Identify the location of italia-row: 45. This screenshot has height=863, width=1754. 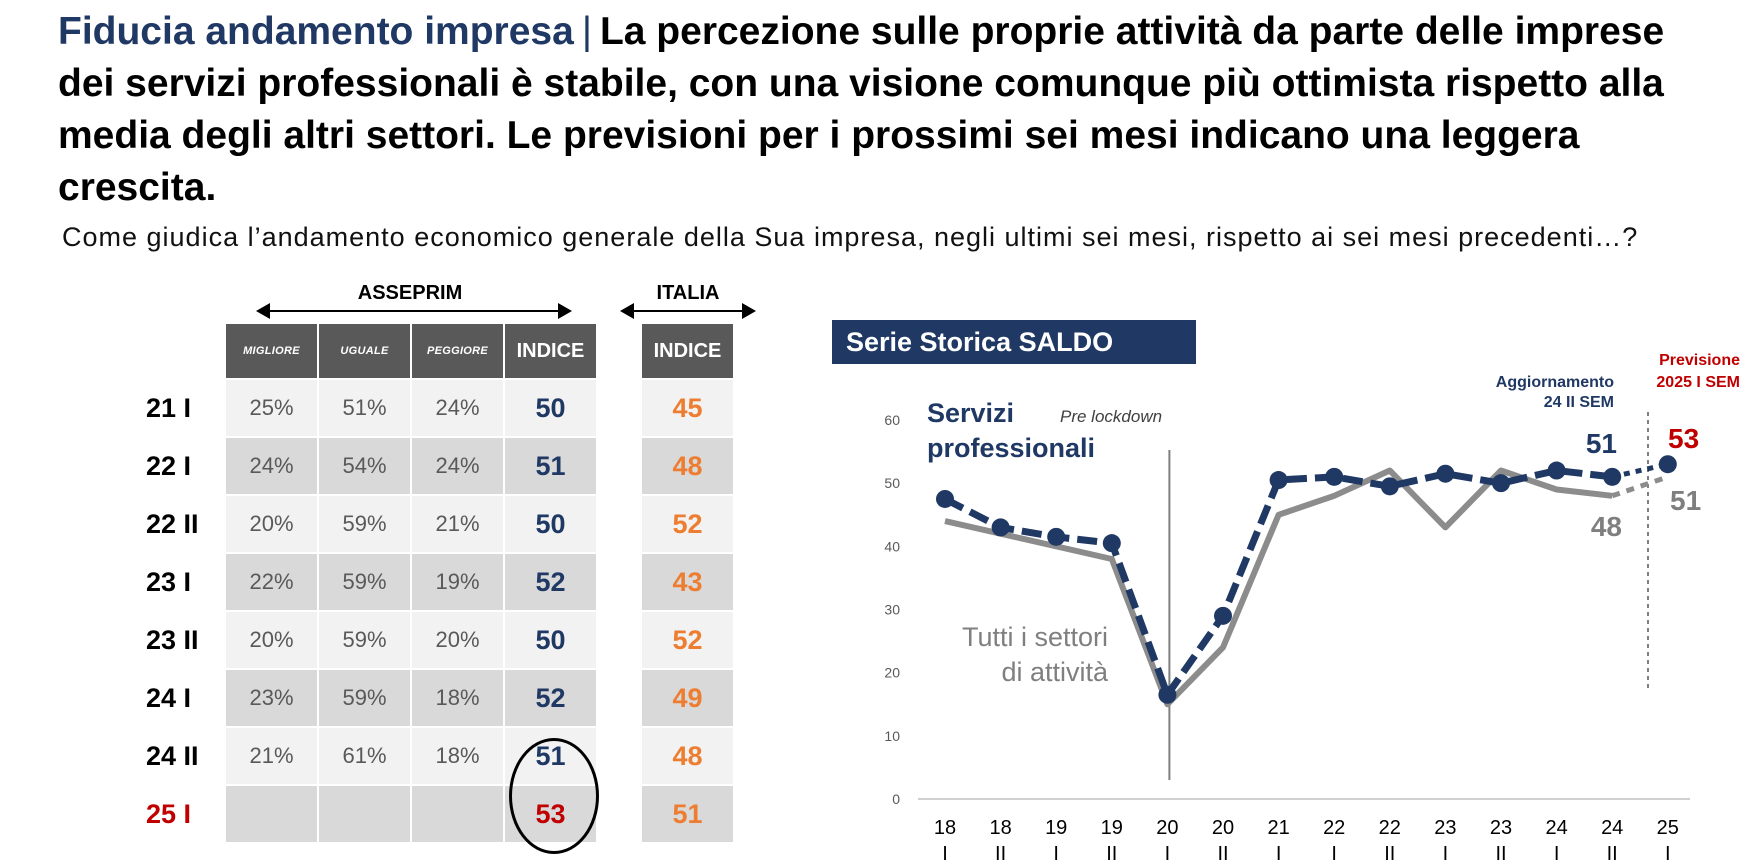
(687, 408).